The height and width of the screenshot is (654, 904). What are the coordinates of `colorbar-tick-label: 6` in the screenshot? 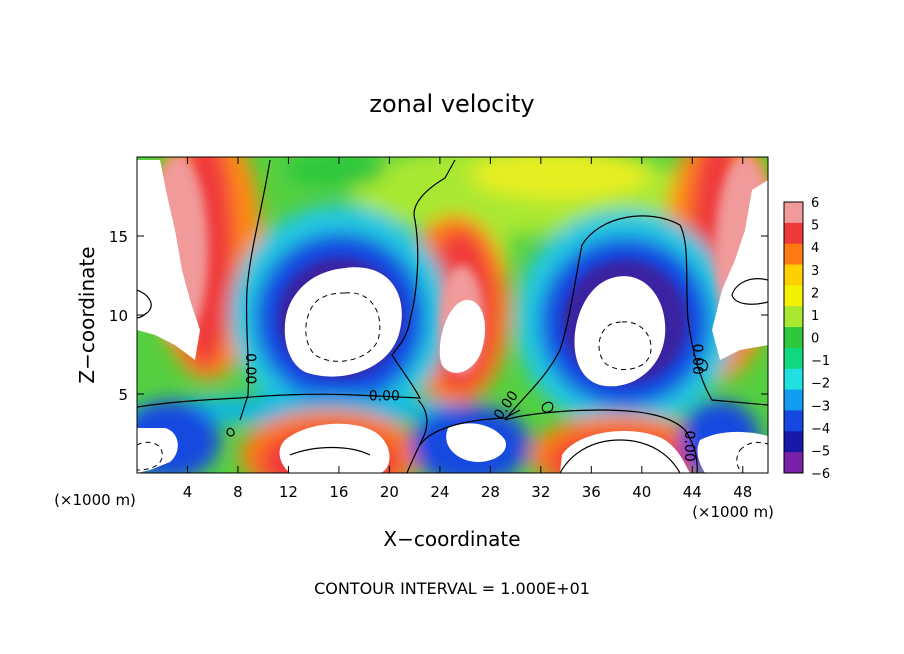 It's located at (815, 203).